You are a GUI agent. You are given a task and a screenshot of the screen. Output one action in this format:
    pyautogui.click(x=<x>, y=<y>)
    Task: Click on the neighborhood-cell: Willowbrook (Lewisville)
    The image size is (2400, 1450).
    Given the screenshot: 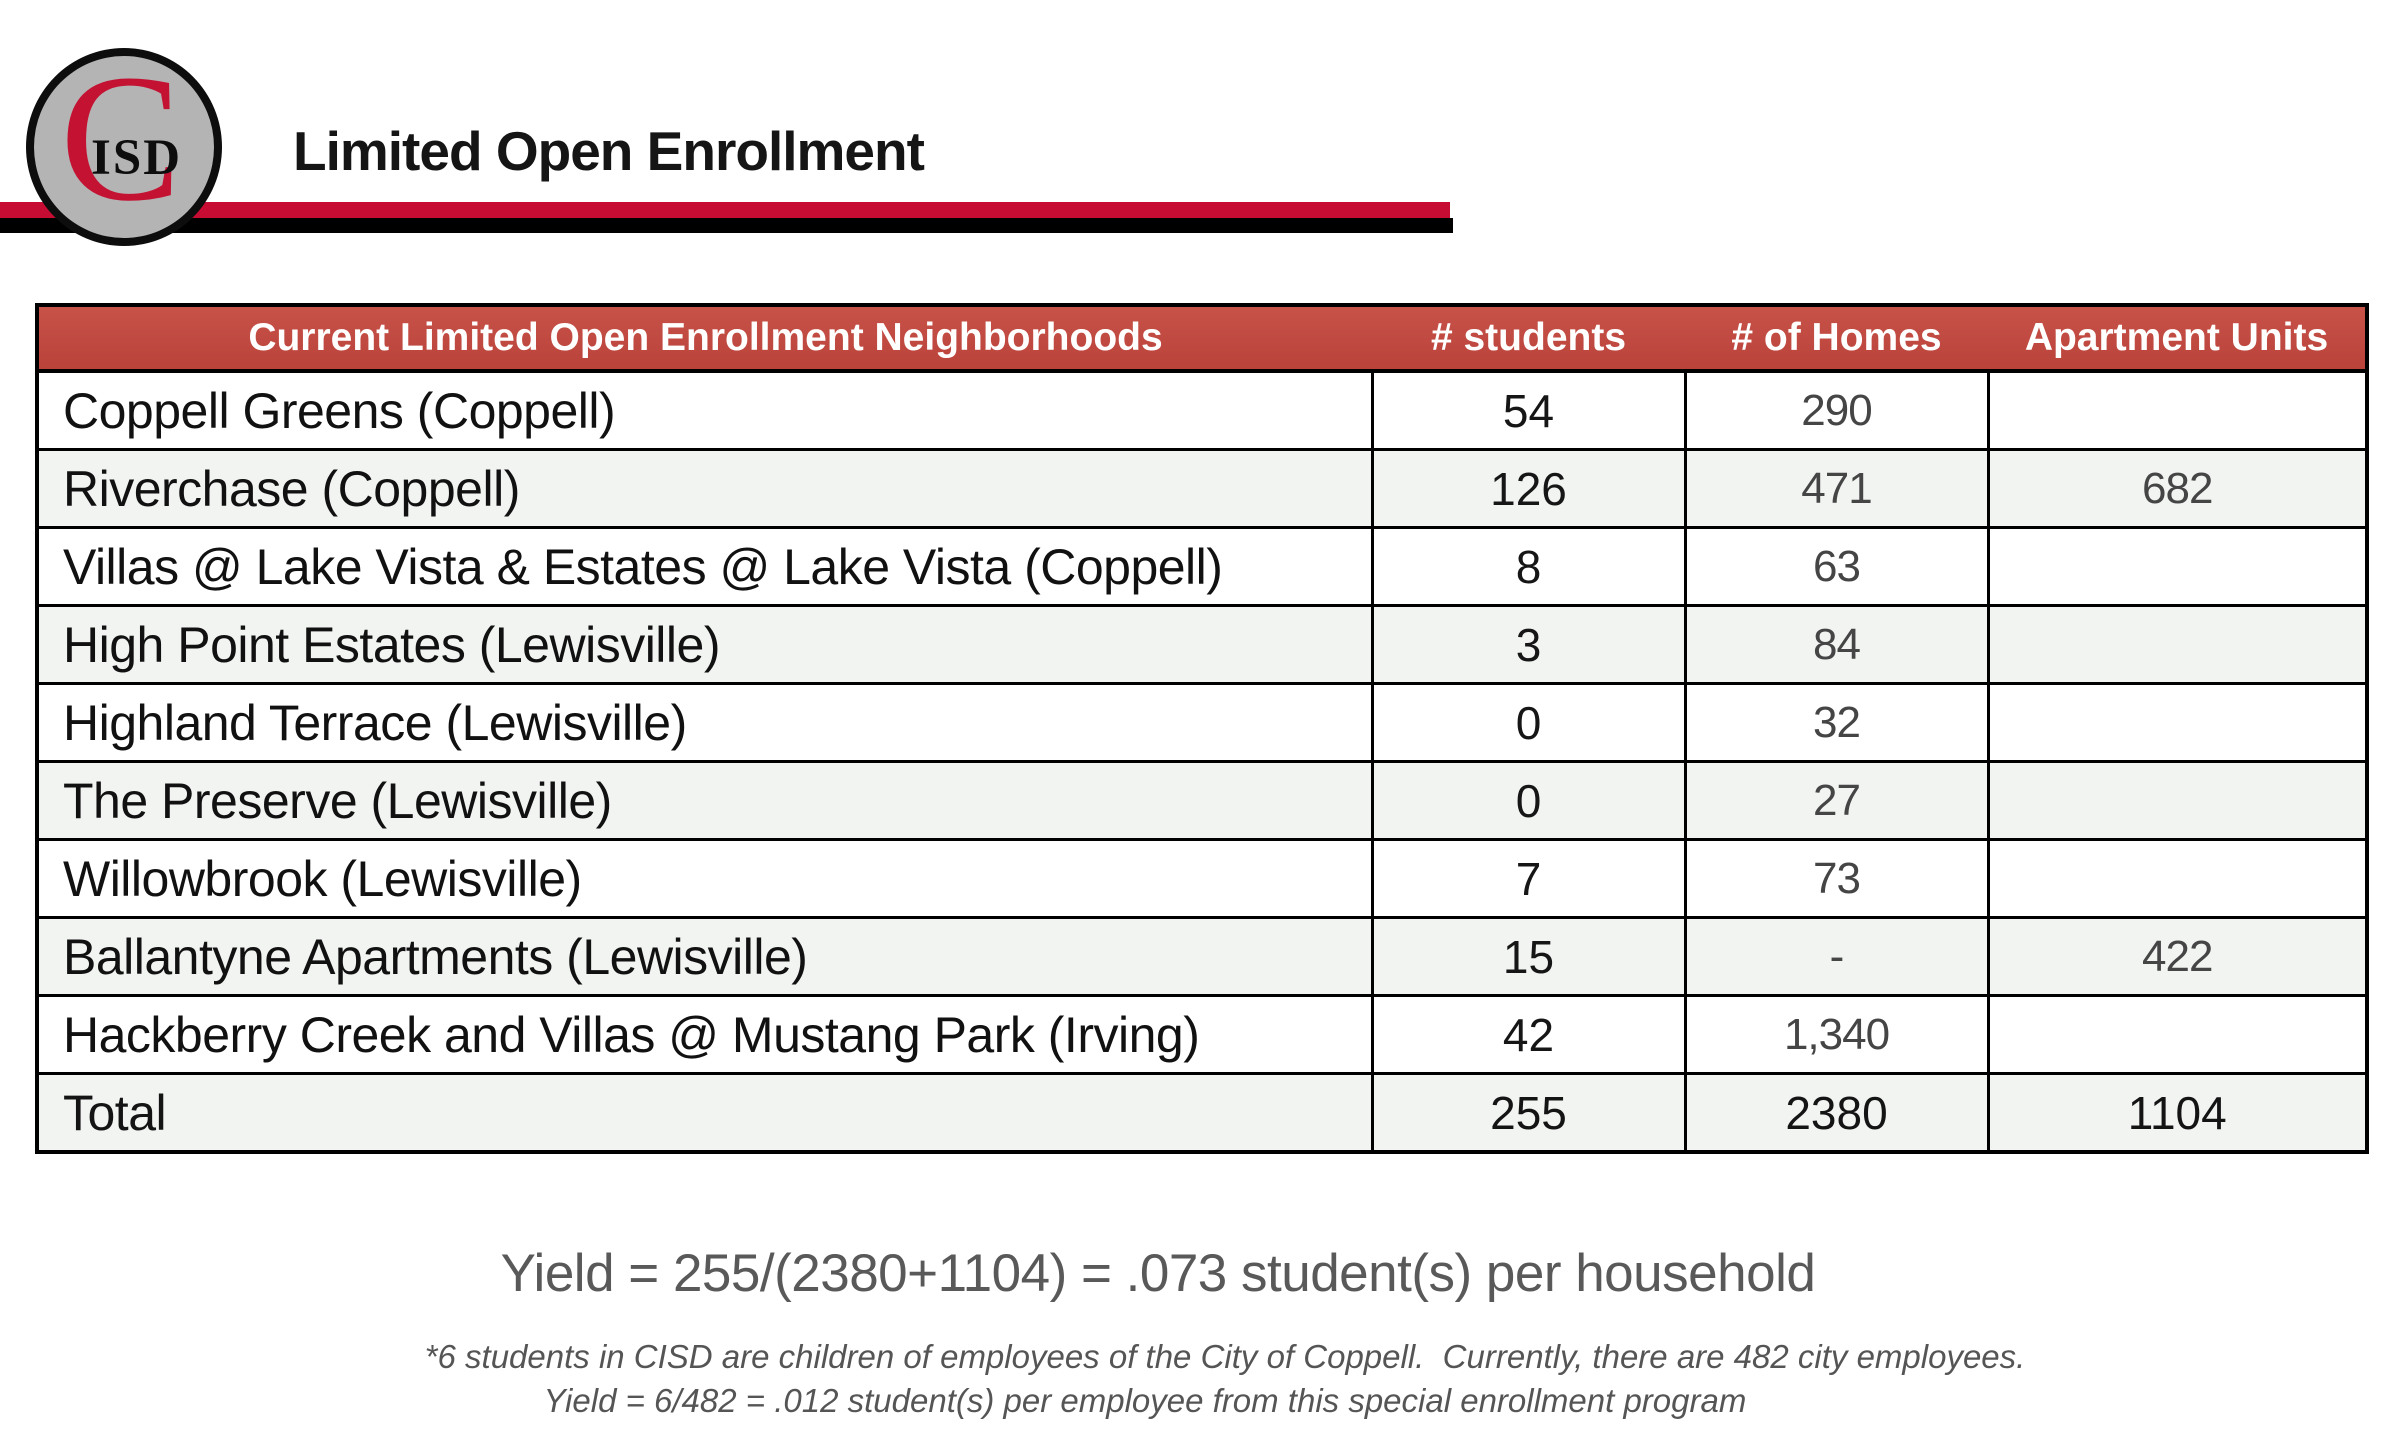 What is the action you would take?
    pyautogui.click(x=704, y=878)
    